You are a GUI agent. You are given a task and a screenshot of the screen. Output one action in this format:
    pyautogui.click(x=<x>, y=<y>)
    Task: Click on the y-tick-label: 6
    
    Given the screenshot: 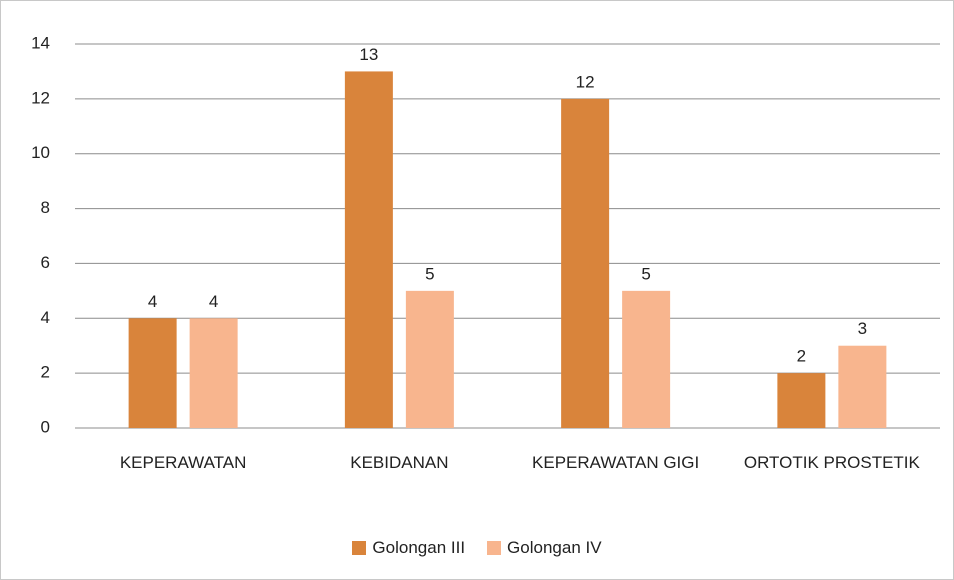 What is the action you would take?
    pyautogui.click(x=45, y=262)
    